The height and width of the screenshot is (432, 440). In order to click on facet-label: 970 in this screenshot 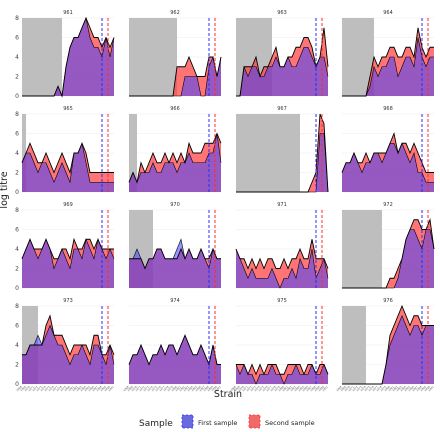, I will do `click(175, 205)`.